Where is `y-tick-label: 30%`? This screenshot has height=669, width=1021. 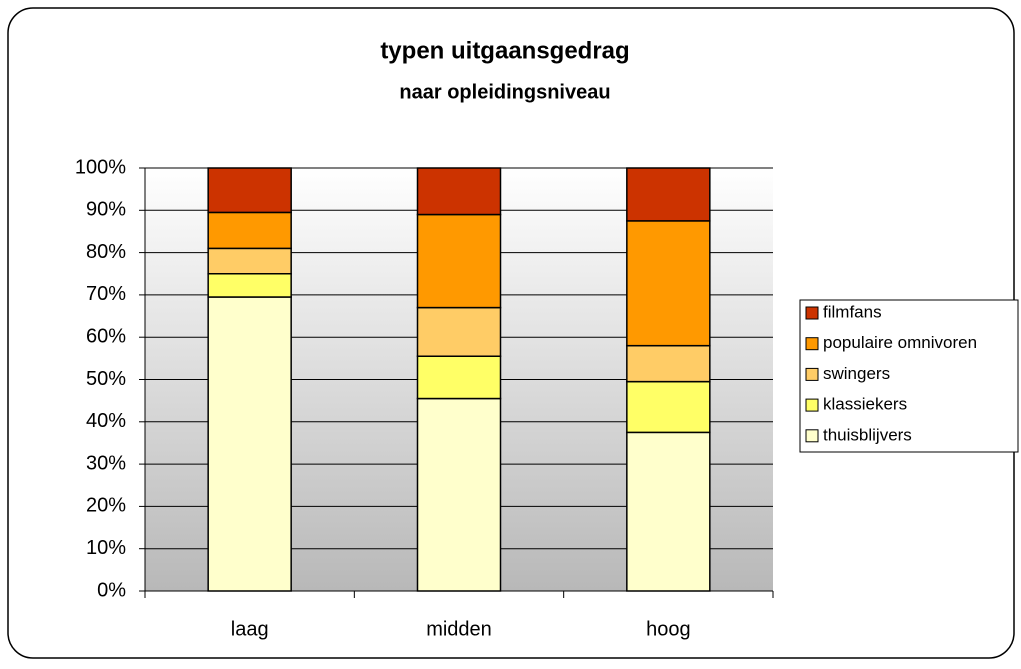 y-tick-label: 30% is located at coordinates (106, 463).